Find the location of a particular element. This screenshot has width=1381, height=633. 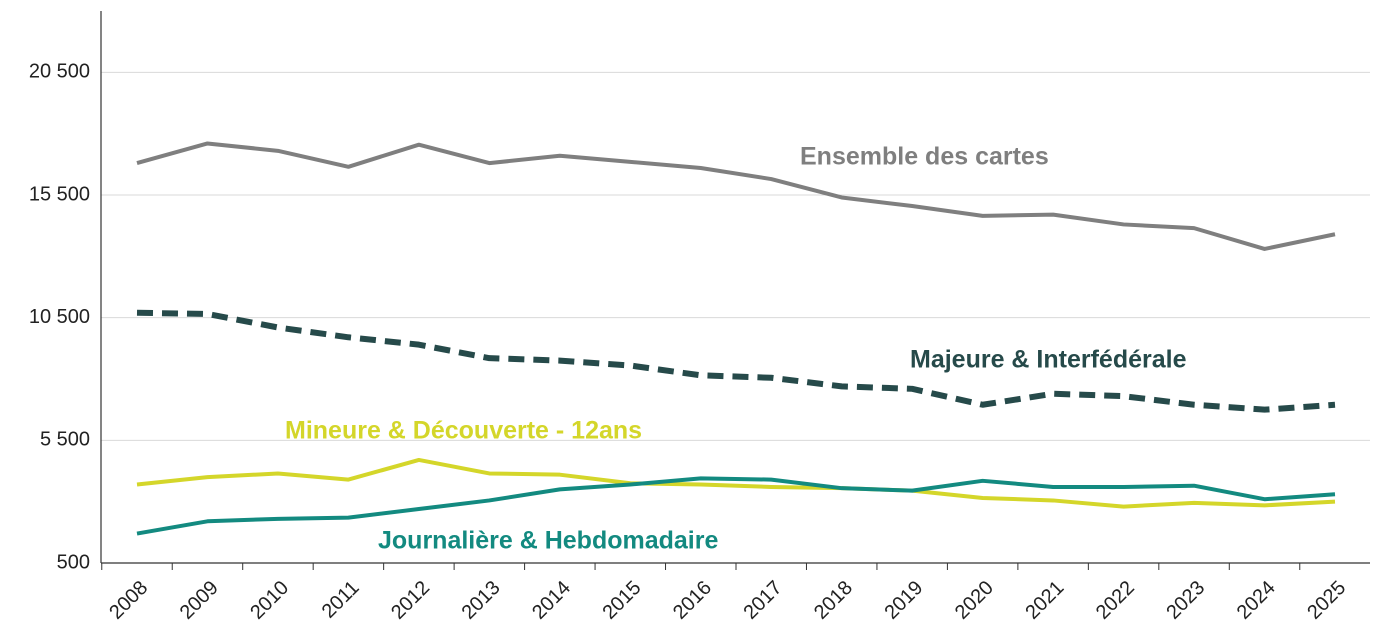

y-tick-label: 5 500 is located at coordinates (65, 440).